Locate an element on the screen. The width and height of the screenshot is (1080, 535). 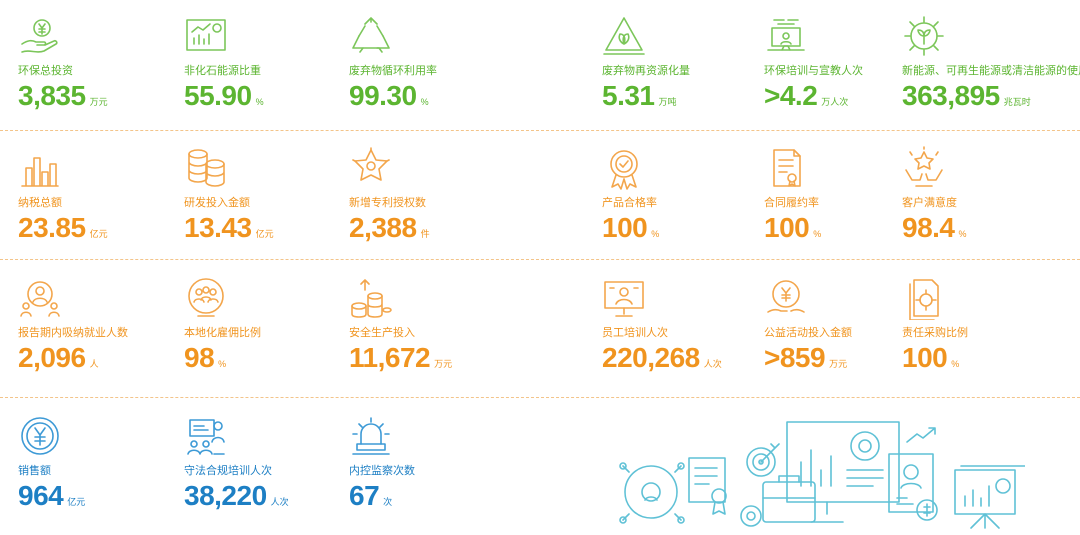
metric-label: 内控监察次数 is located at coordinates (382, 471).